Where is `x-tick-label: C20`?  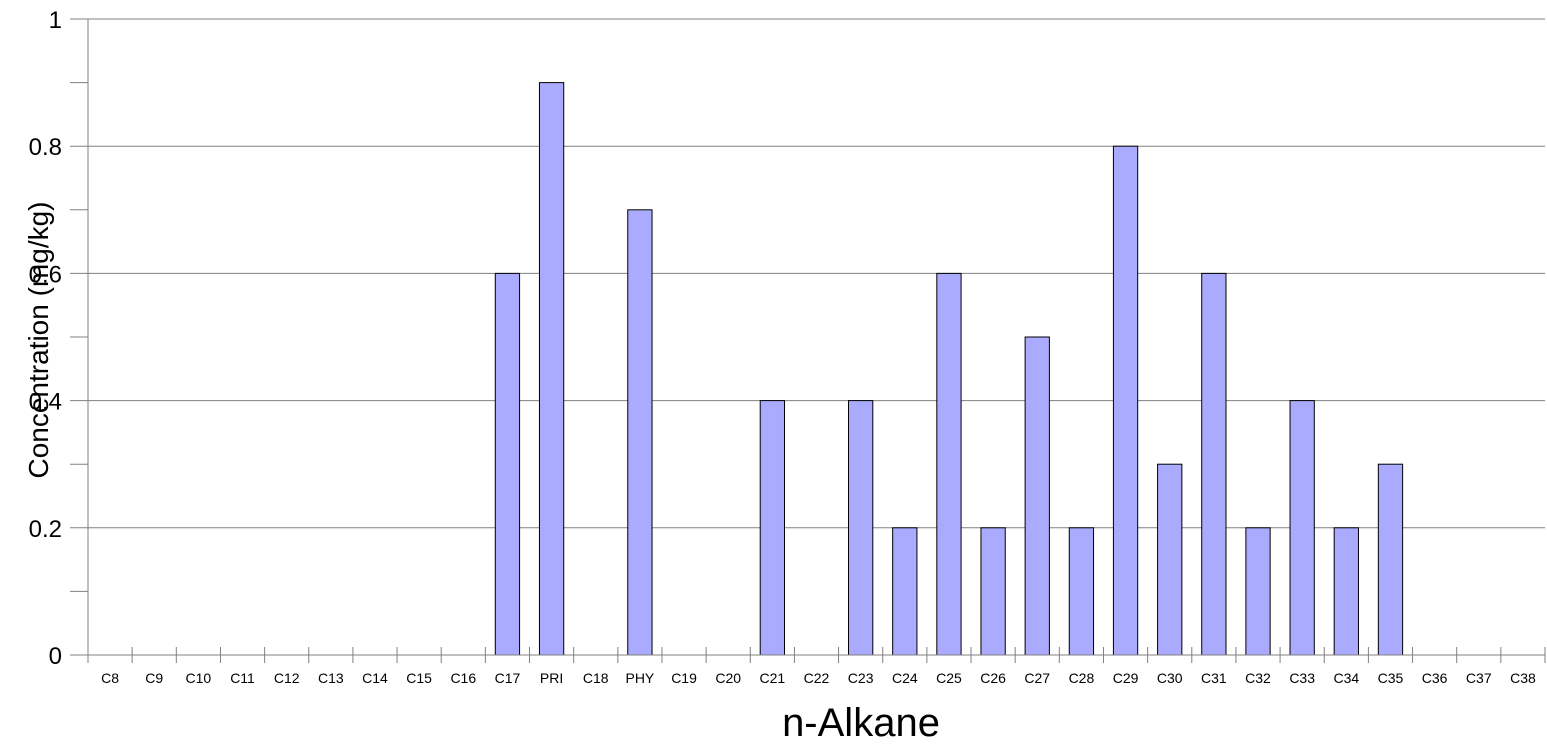 x-tick-label: C20 is located at coordinates (728, 678).